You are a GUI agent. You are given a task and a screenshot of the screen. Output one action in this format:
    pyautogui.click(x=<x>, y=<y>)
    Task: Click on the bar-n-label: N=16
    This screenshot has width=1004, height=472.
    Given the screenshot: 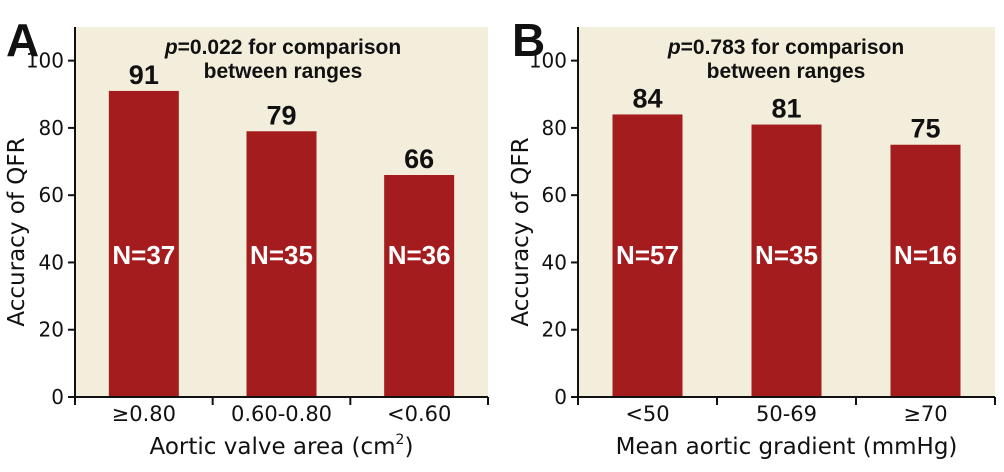 What is the action you would take?
    pyautogui.click(x=925, y=255)
    